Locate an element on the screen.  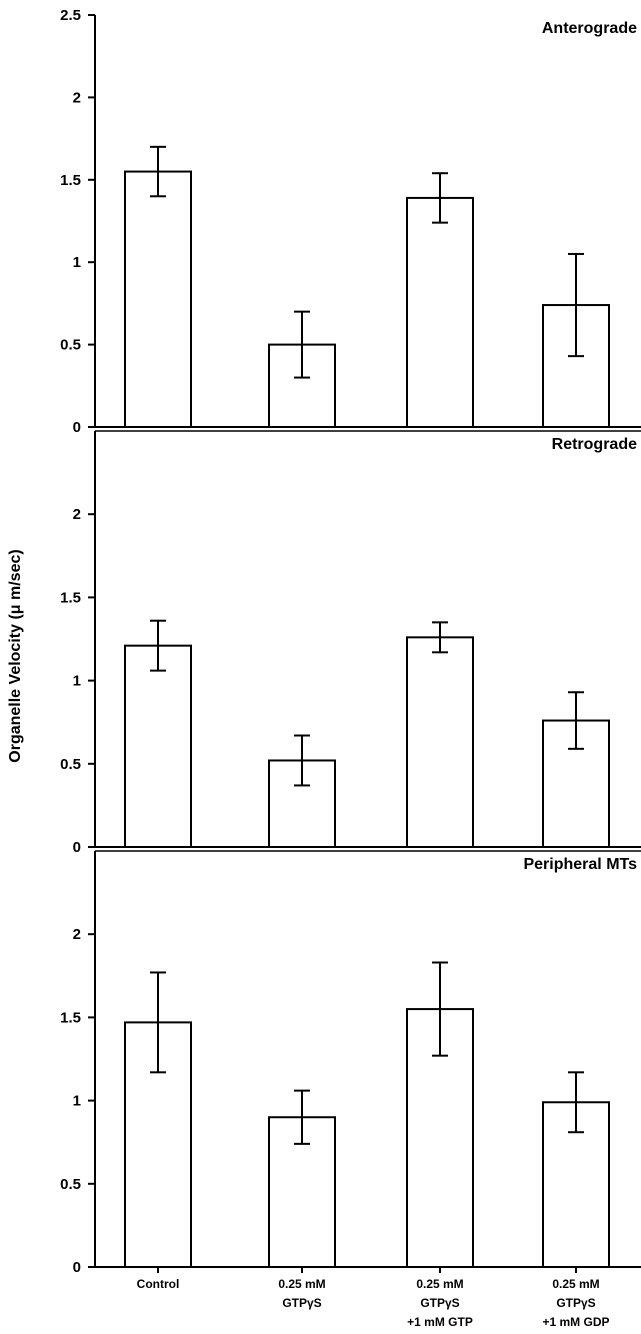
y-axis-label: Organelle Velocity (μ m/sec) is located at coordinates (15, 655).